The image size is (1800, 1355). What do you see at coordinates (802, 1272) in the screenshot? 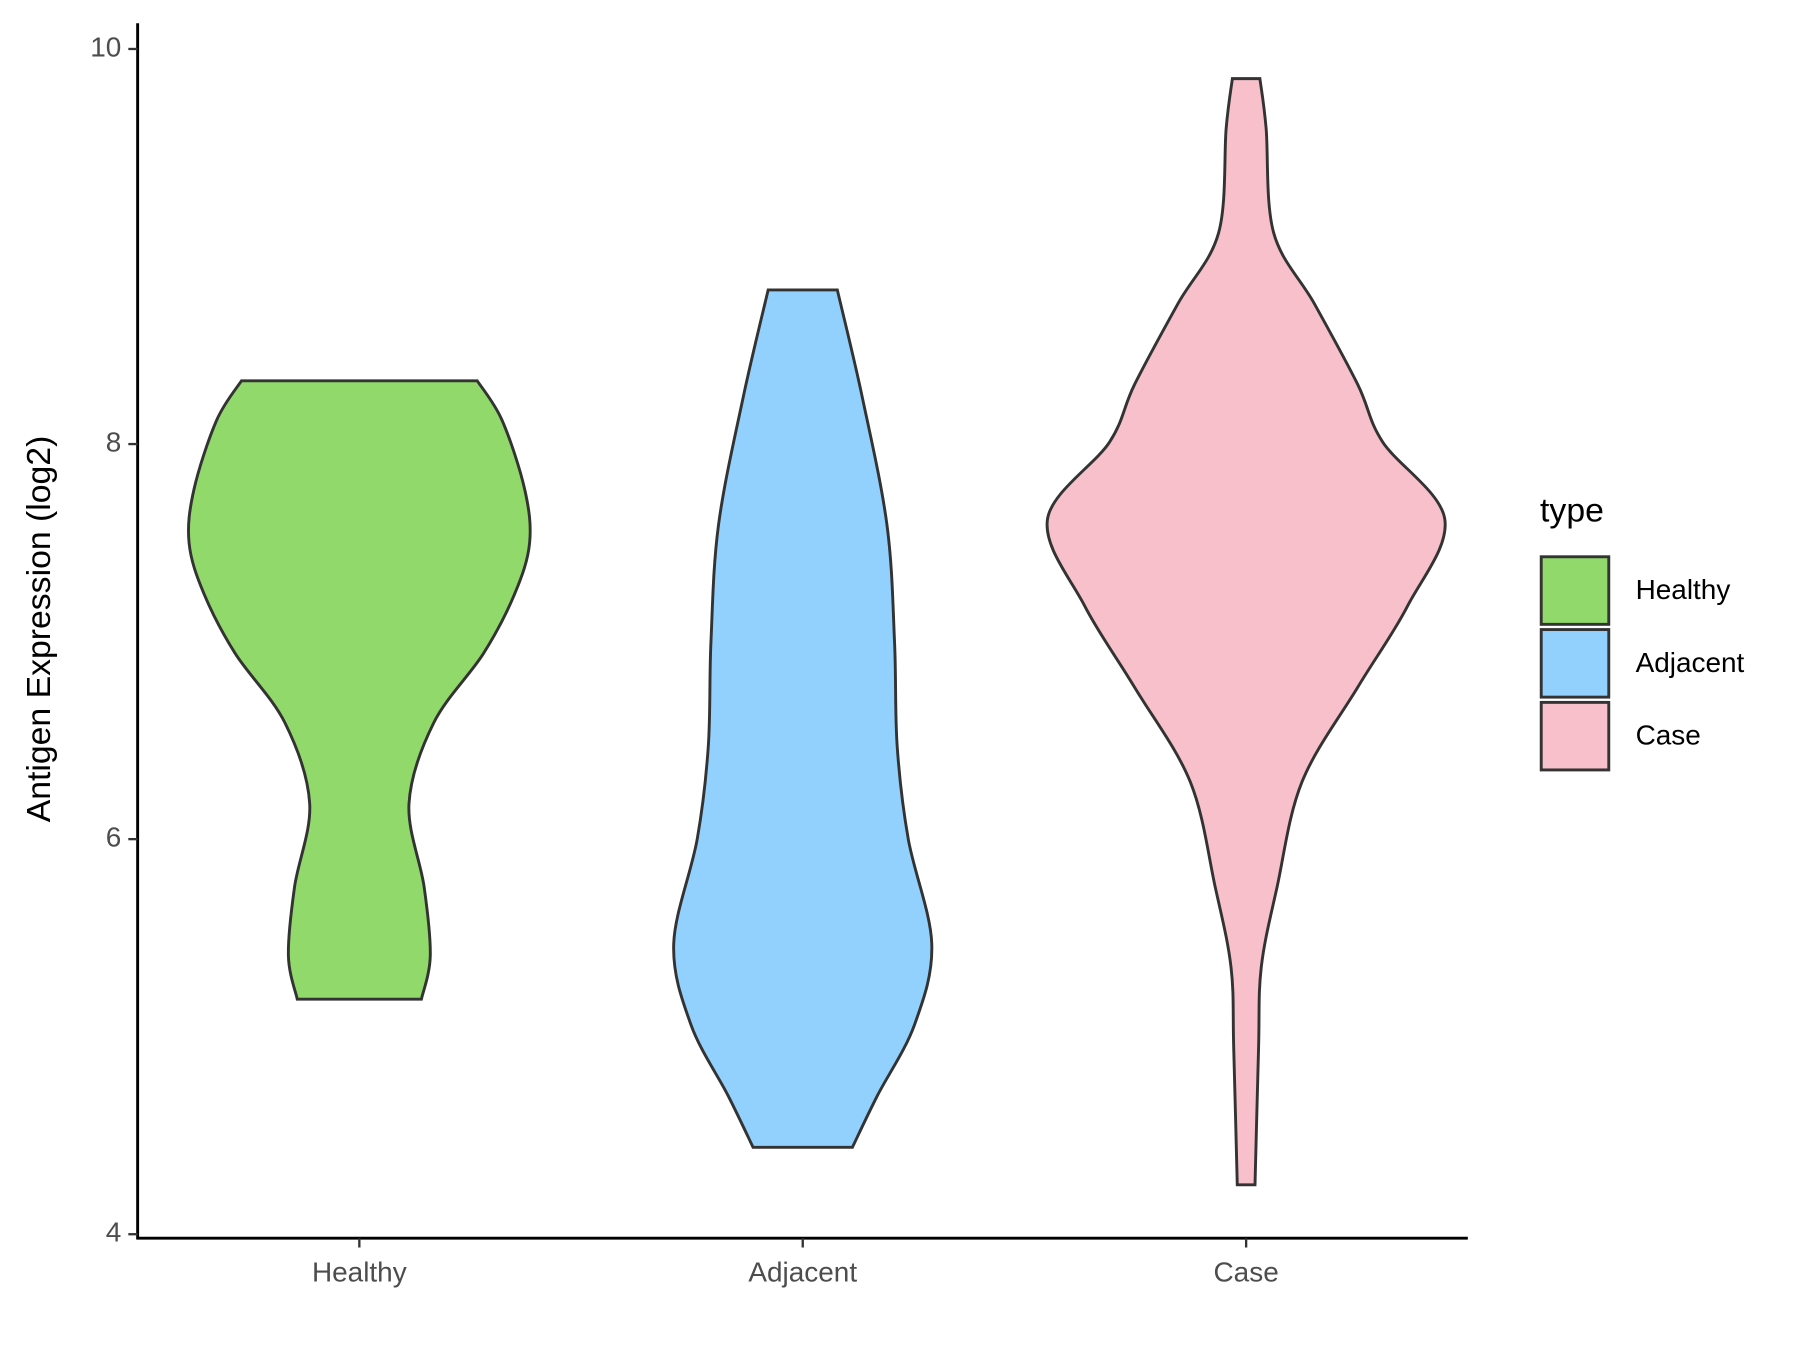
I see `x-tick-label: Adjacent` at bounding box center [802, 1272].